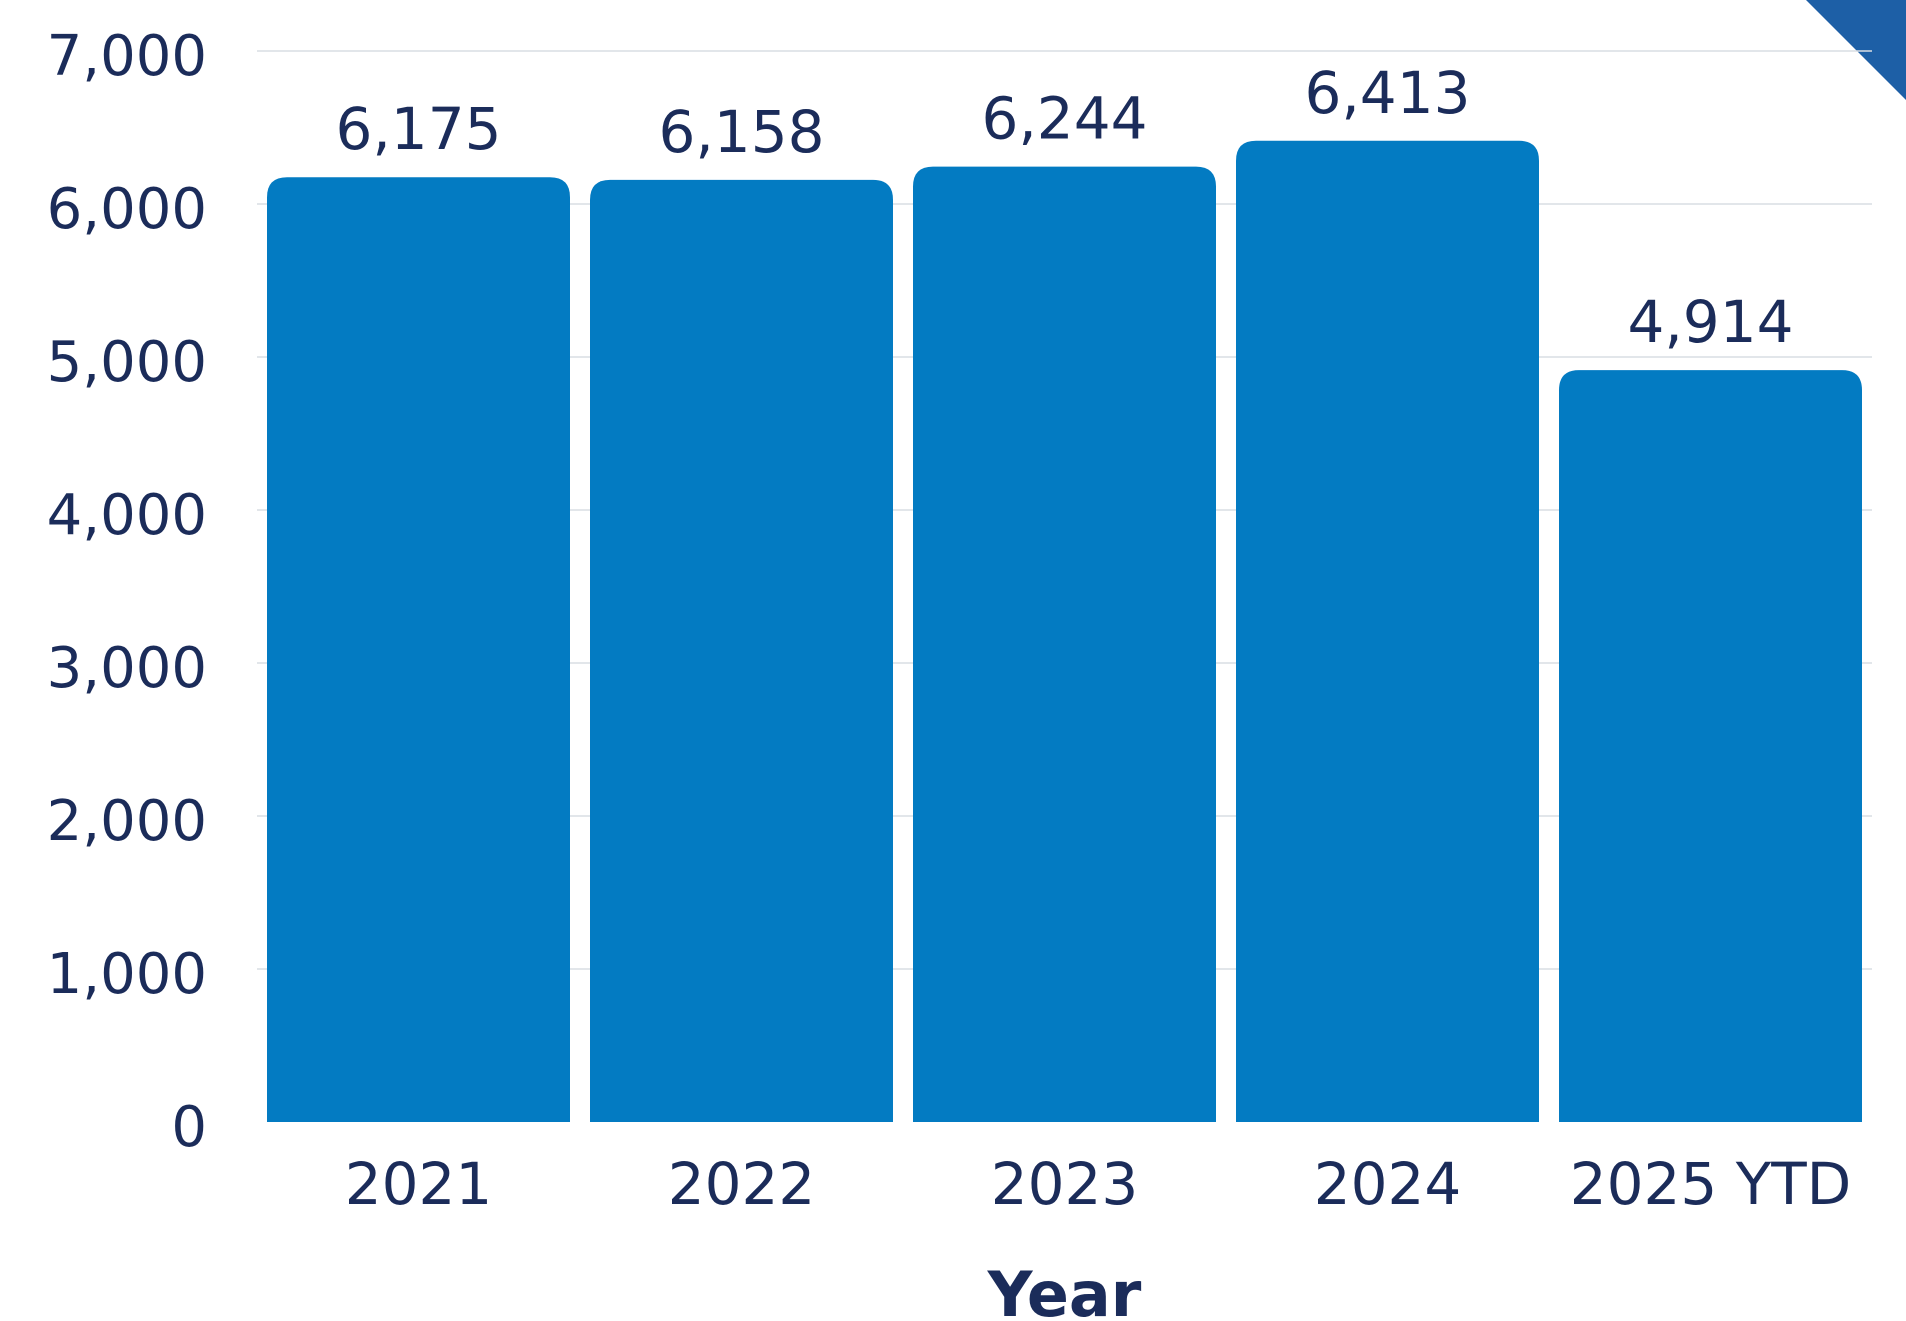 The width and height of the screenshot is (1906, 1321). Describe the element at coordinates (1711, 1184) in the screenshot. I see `x-tick-label: 2025 YTD` at that location.